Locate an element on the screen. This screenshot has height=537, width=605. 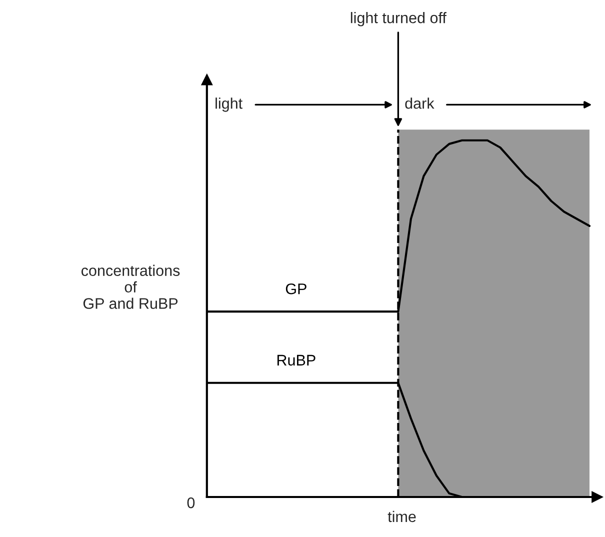
text: 0 is located at coordinates (191, 502).